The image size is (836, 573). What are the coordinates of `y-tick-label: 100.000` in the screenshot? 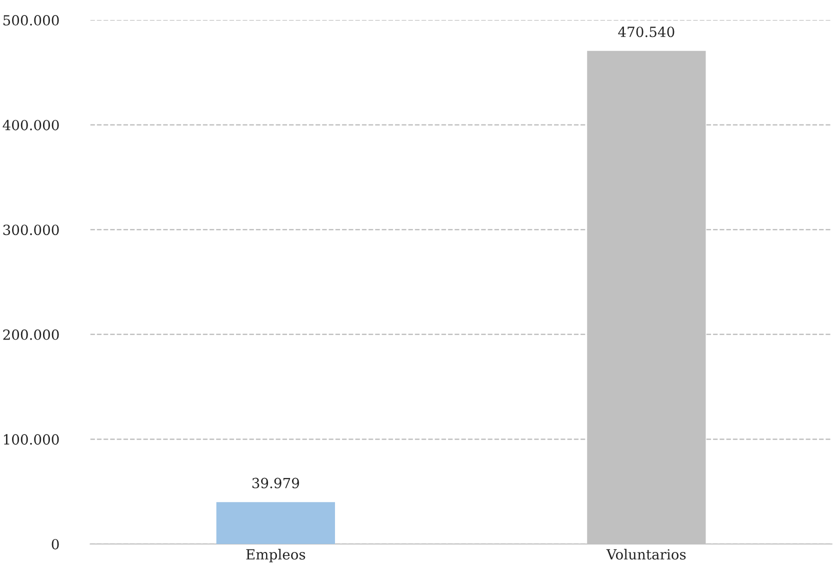 It's located at (31, 439).